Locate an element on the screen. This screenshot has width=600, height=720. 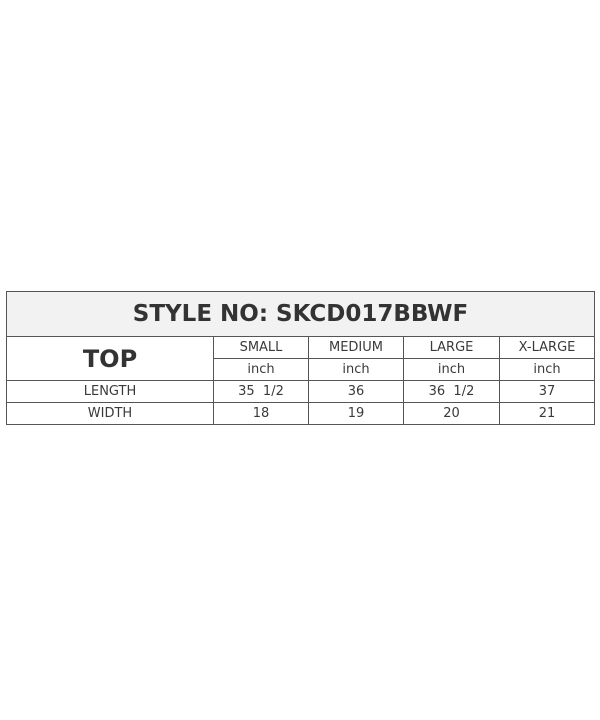
size-header: SMALL is located at coordinates (261, 347).